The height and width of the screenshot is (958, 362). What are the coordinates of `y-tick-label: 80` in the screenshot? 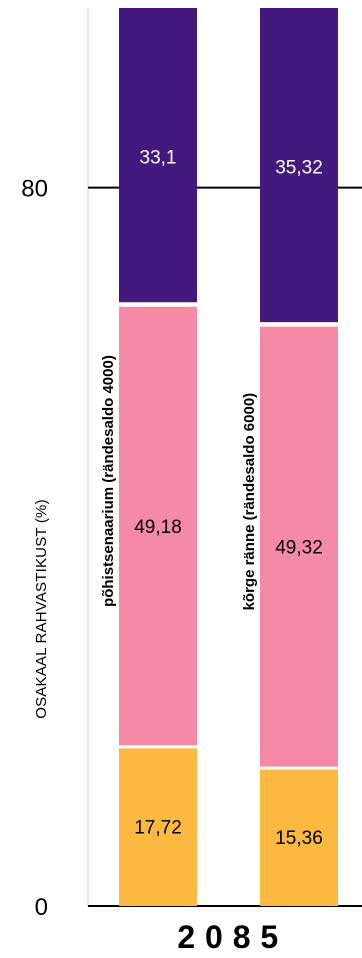 It's located at (34, 189).